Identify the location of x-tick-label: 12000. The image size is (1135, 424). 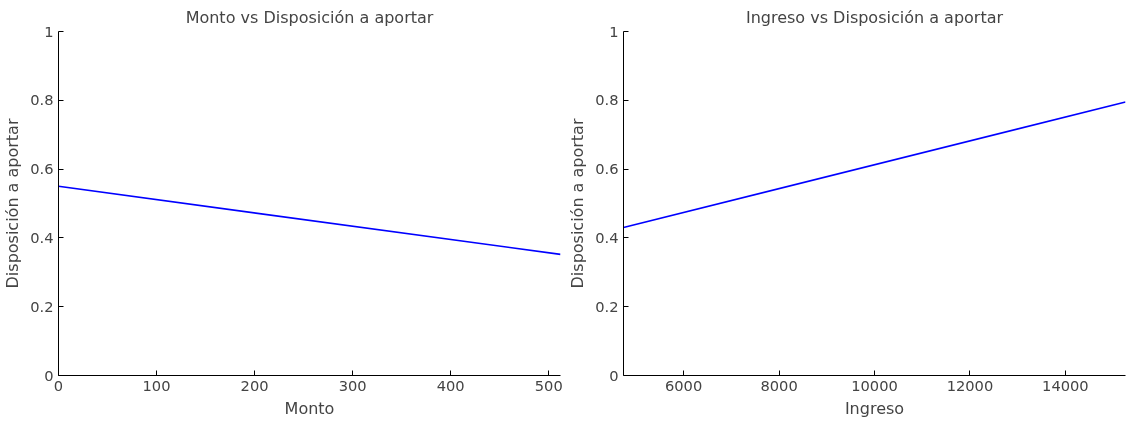
(970, 385).